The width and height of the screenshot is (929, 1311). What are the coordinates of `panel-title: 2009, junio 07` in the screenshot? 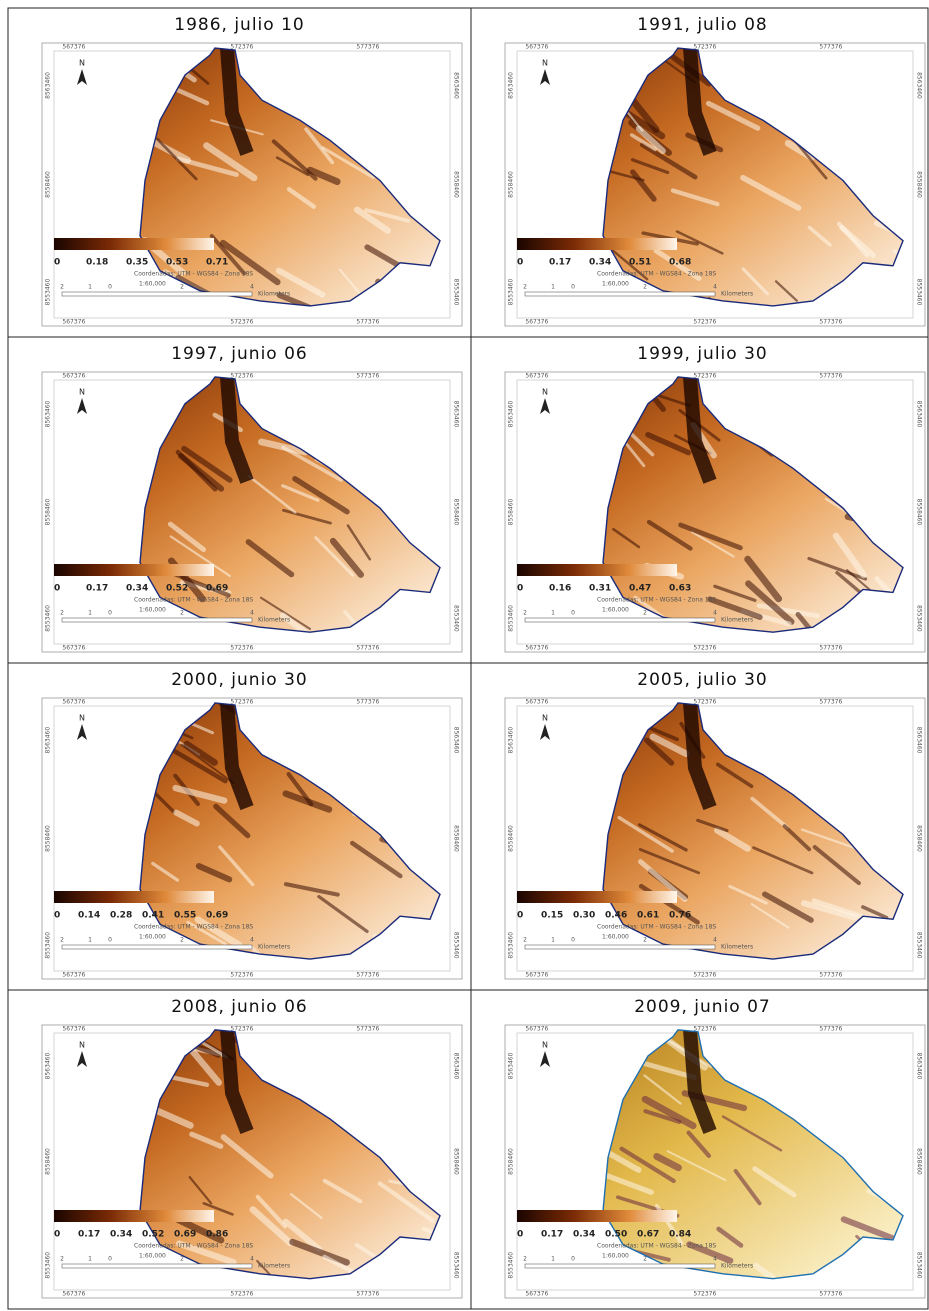 It's located at (702, 1007).